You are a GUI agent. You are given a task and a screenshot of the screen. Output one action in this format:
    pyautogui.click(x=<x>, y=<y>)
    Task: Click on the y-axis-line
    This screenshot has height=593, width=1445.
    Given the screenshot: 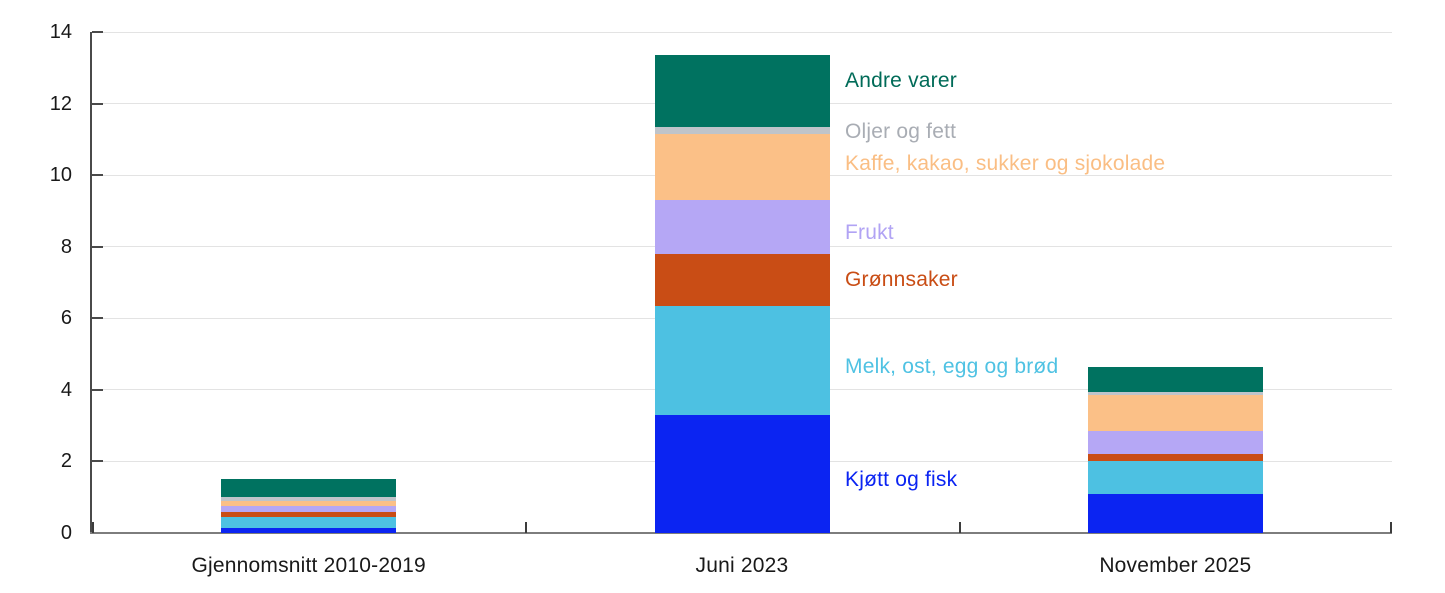 What is the action you would take?
    pyautogui.click(x=91, y=283)
    